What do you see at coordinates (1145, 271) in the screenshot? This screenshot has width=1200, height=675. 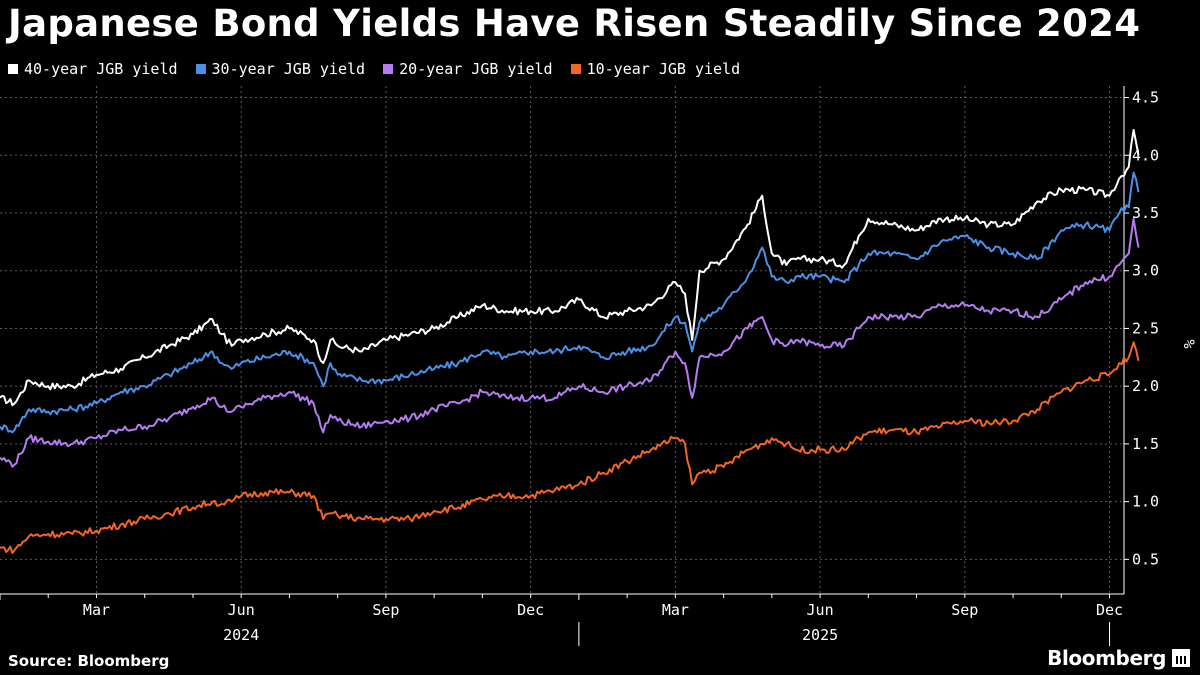 I see `y-tick-label: 3.0` at bounding box center [1145, 271].